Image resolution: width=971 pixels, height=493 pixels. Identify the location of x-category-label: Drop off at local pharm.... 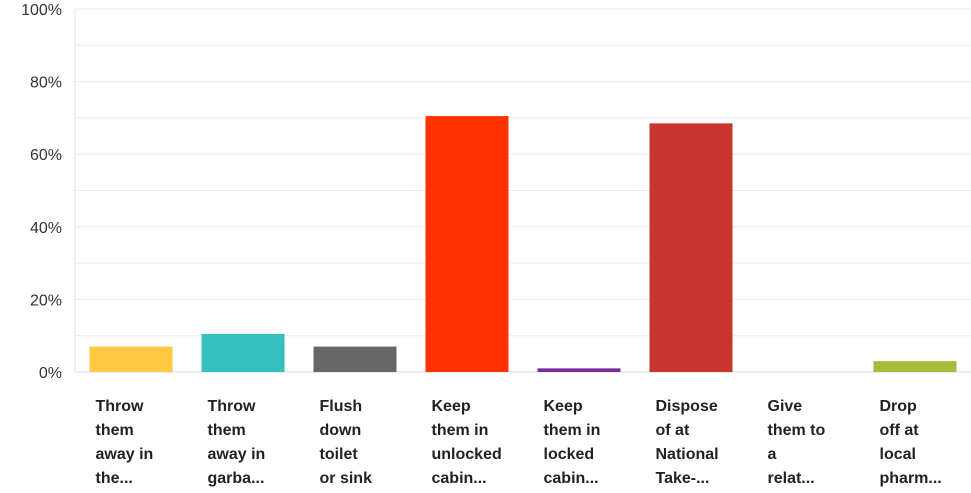
(911, 442).